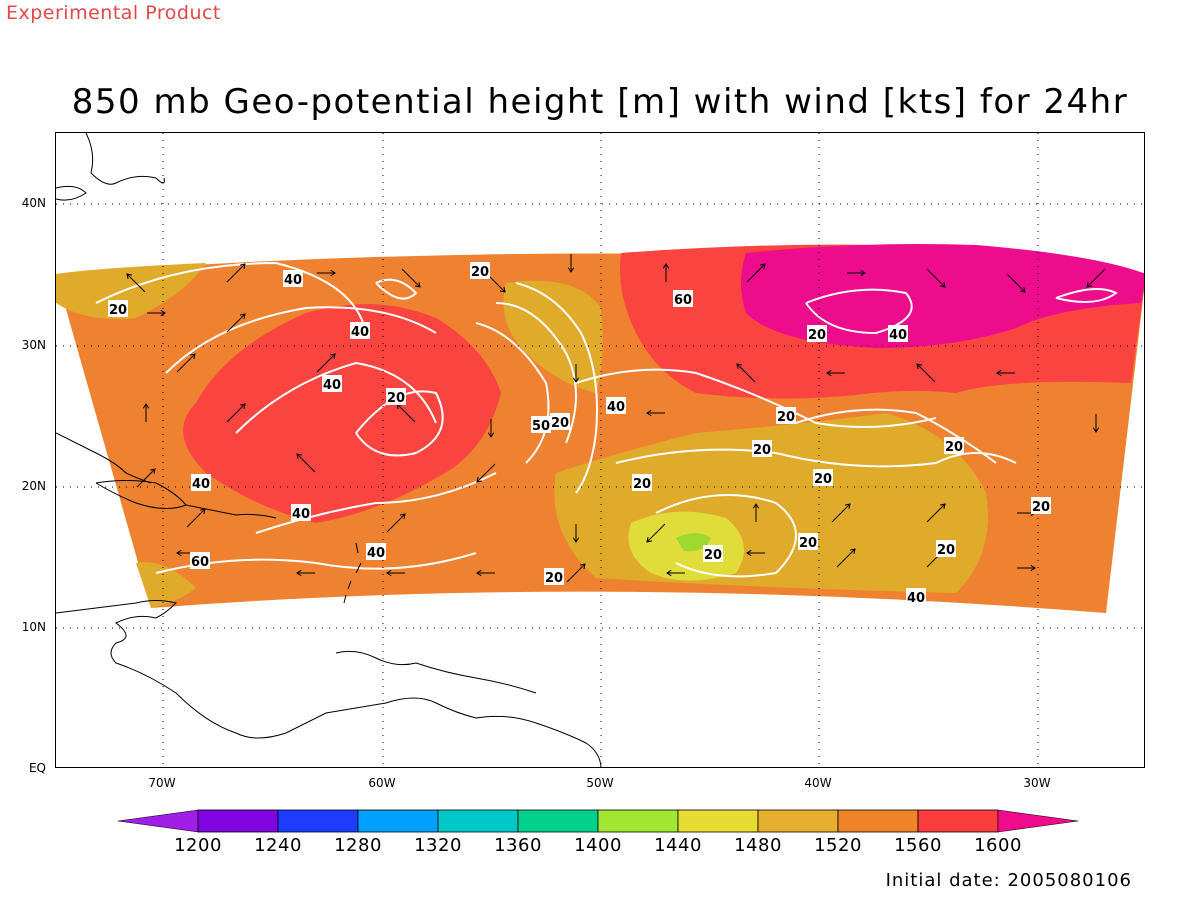 This screenshot has height=900, width=1200. I want to click on contour-label-text: 50, so click(541, 426).